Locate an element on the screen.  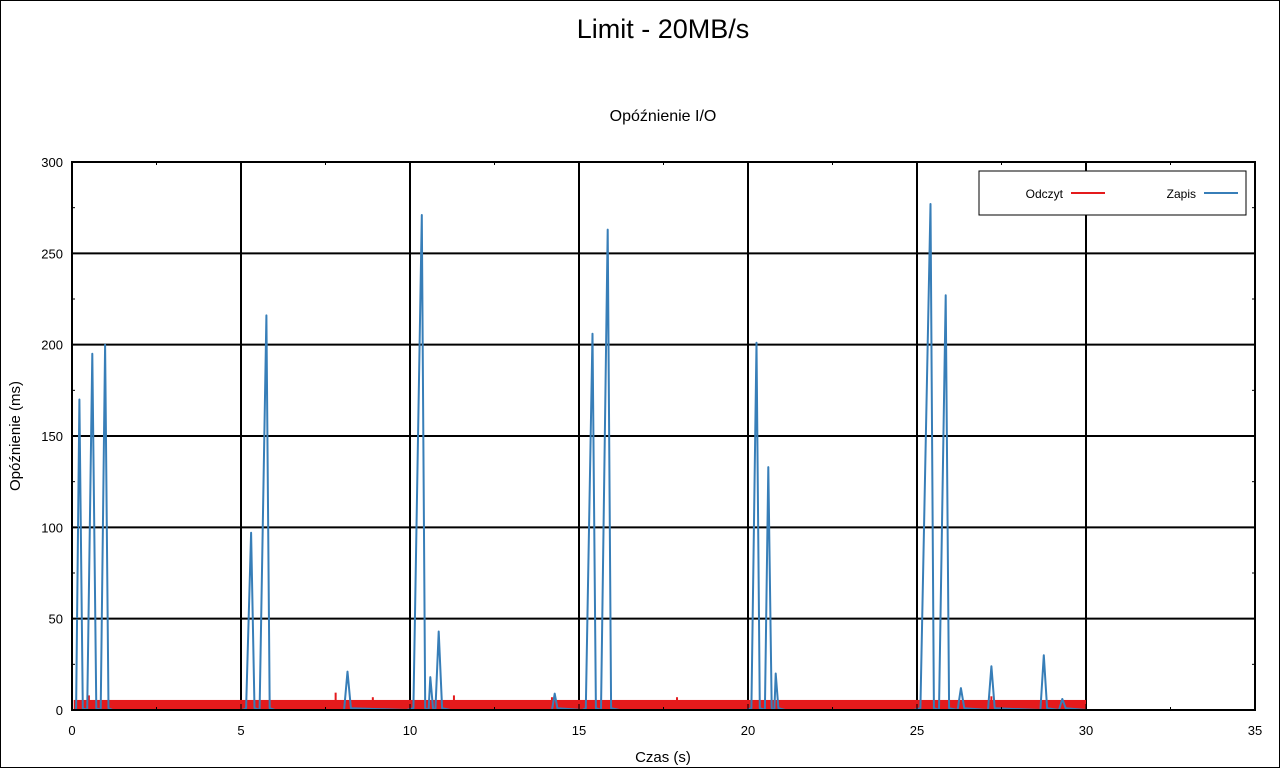
legend-box is located at coordinates (1112, 193).